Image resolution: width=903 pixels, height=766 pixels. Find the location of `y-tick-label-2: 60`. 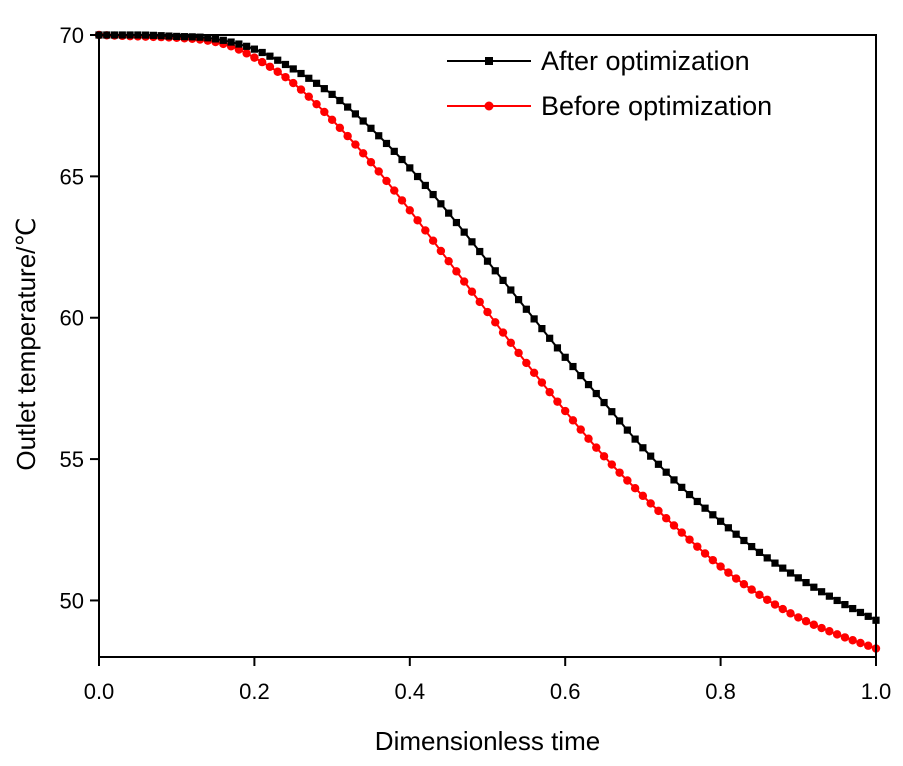

y-tick-label-2: 60 is located at coordinates (72, 318).